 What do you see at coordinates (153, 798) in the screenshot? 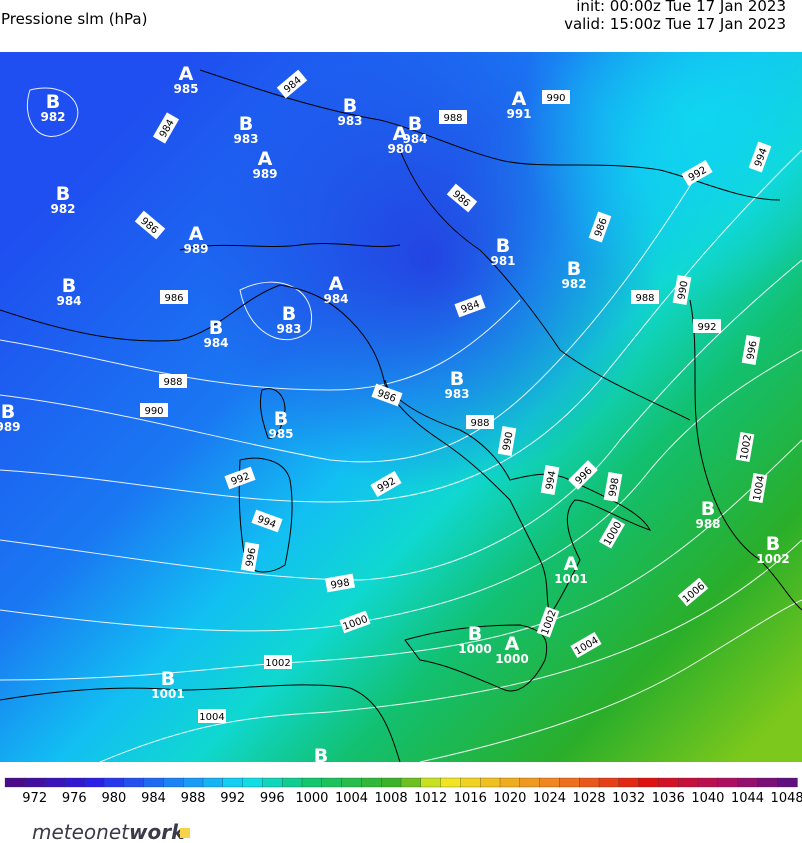
I see `colorbar-label: 984` at bounding box center [153, 798].